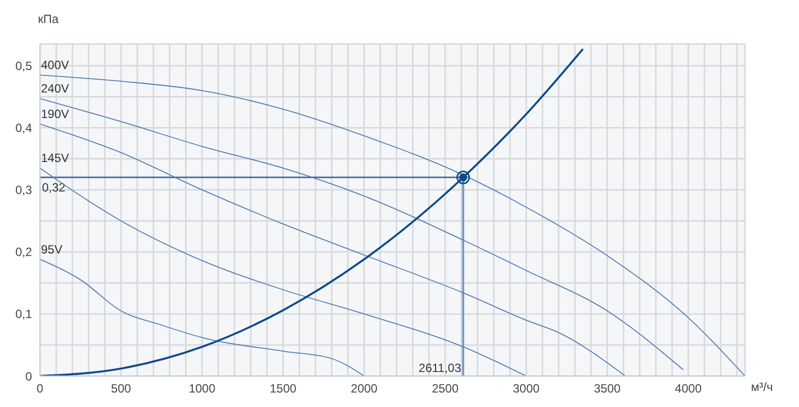 This screenshot has height=407, width=799. What do you see at coordinates (121, 389) in the screenshot?
I see `x-tick-label: 500` at bounding box center [121, 389].